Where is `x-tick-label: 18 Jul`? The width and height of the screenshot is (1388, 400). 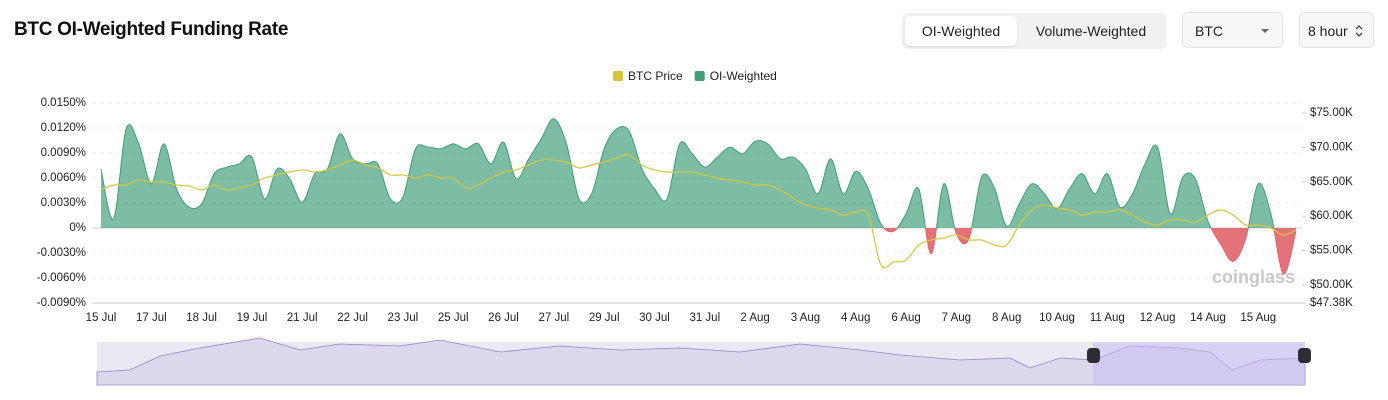 x-tick-label: 18 Jul is located at coordinates (201, 318).